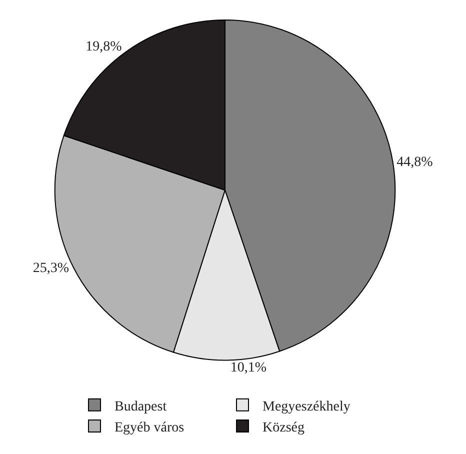 The image size is (466, 454). I want to click on data-label: 10,1%, so click(248, 368).